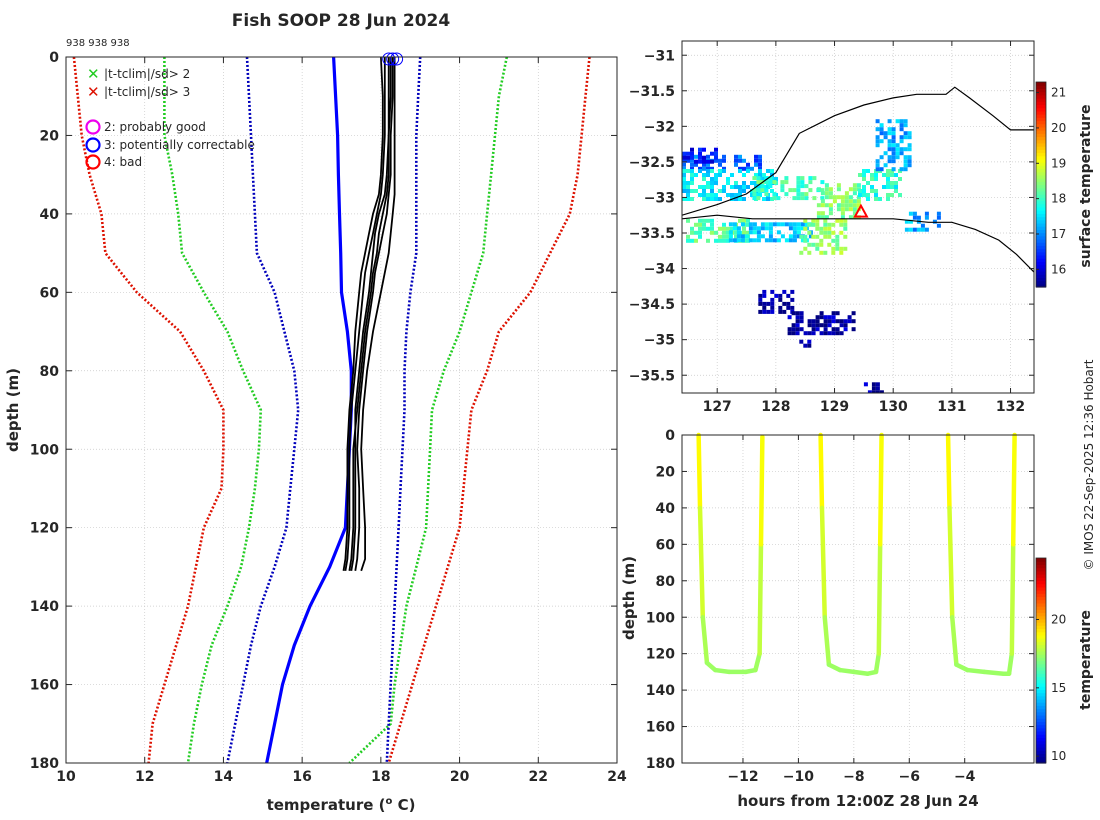  What do you see at coordinates (147, 92) in the screenshot?
I see `legend-cross-red-label: |t-tclim|/sd> 3` at bounding box center [147, 92].